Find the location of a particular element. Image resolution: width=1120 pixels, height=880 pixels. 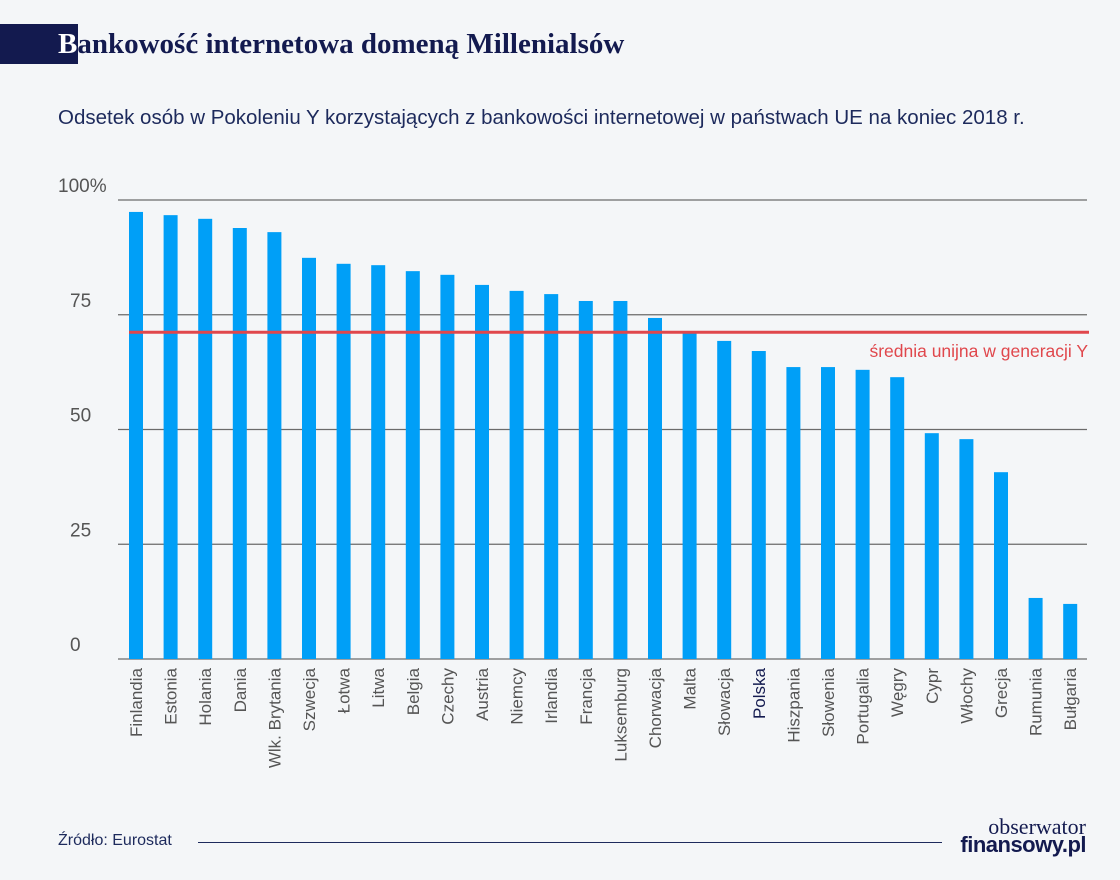

title-first-letter: B is located at coordinates (68, 44).